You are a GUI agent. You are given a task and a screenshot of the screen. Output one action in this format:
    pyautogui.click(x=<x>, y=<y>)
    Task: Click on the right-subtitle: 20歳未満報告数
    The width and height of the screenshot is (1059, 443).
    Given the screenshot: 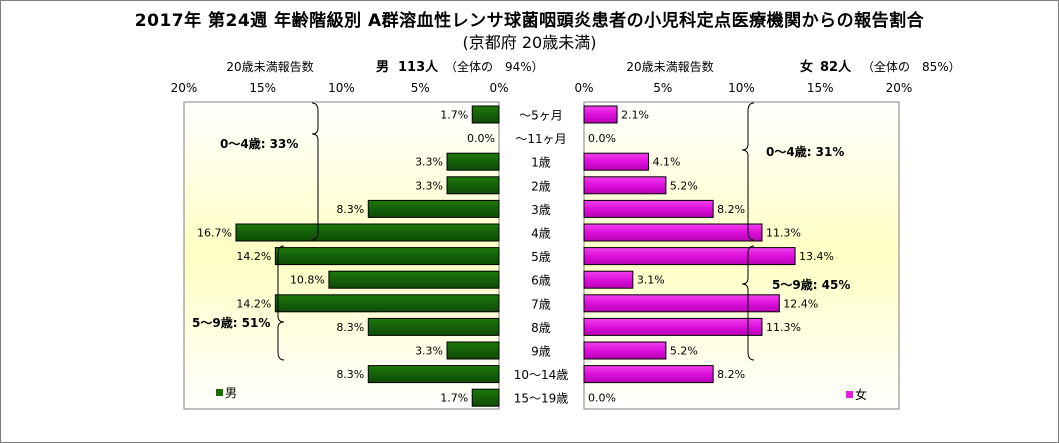 What is the action you would take?
    pyautogui.click(x=669, y=66)
    